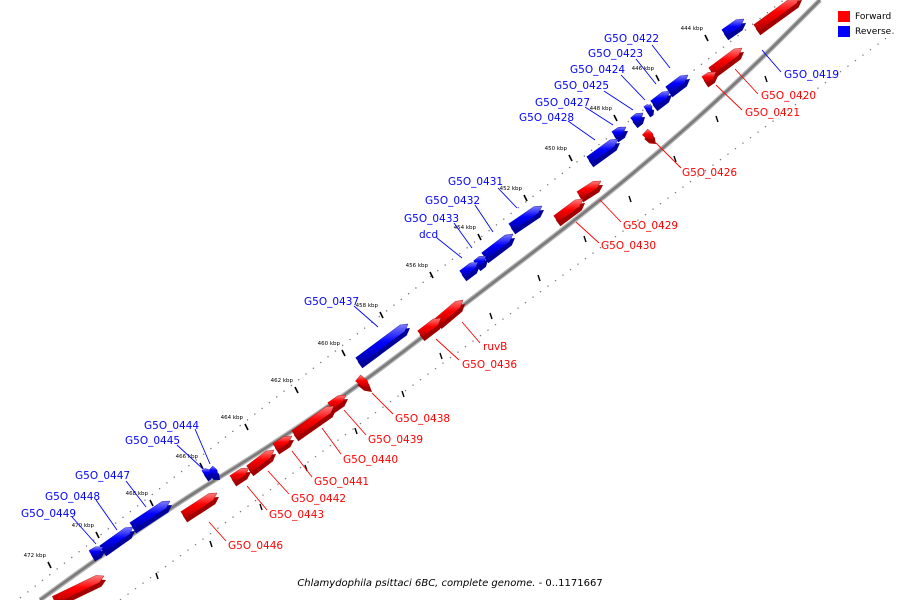 This screenshot has width=900, height=600. I want to click on gene-g5o-0439-label: G5O_0439, so click(395, 440).